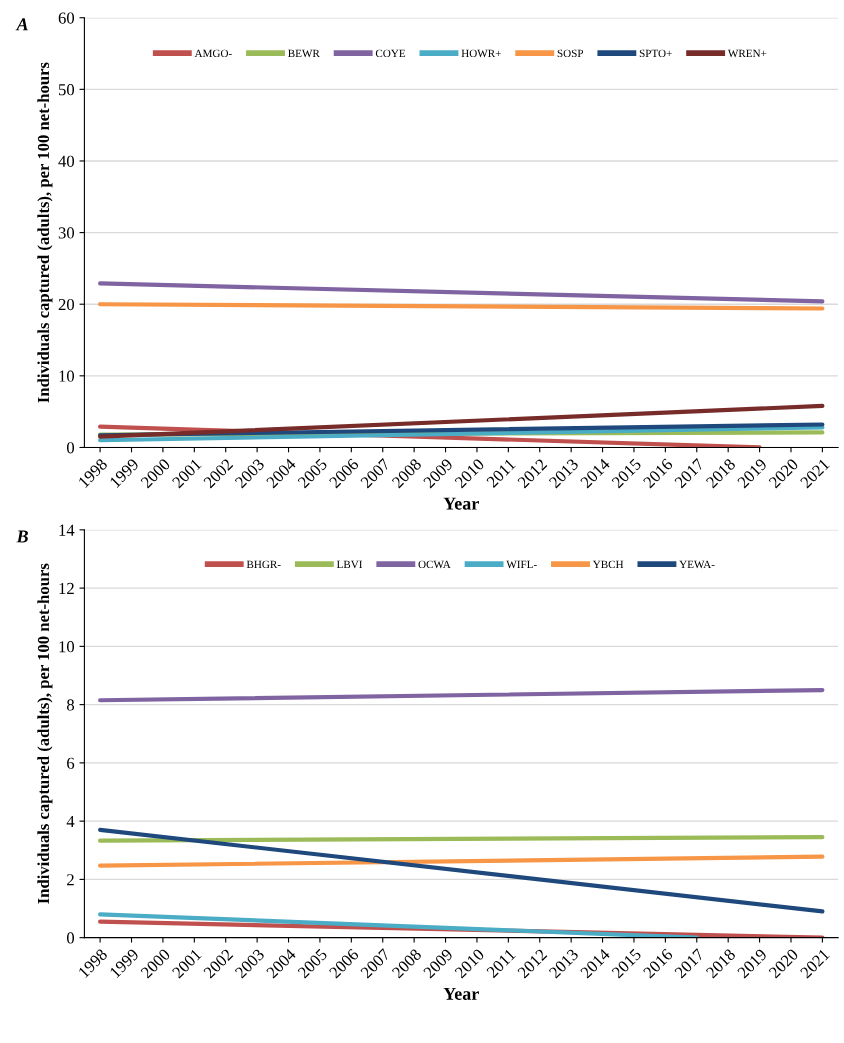 Image resolution: width=844 pixels, height=1043 pixels. I want to click on legend-label: AMGO-, so click(213, 53).